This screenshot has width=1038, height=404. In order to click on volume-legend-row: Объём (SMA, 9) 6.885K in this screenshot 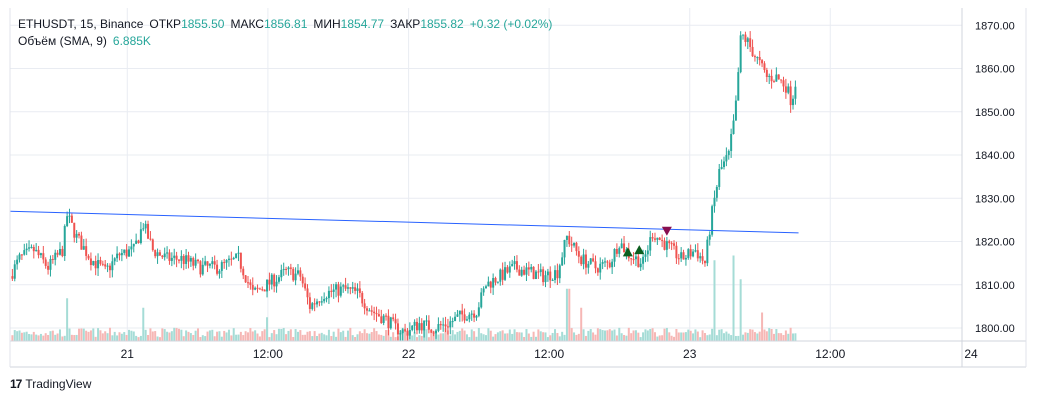, I will do `click(285, 41)`.